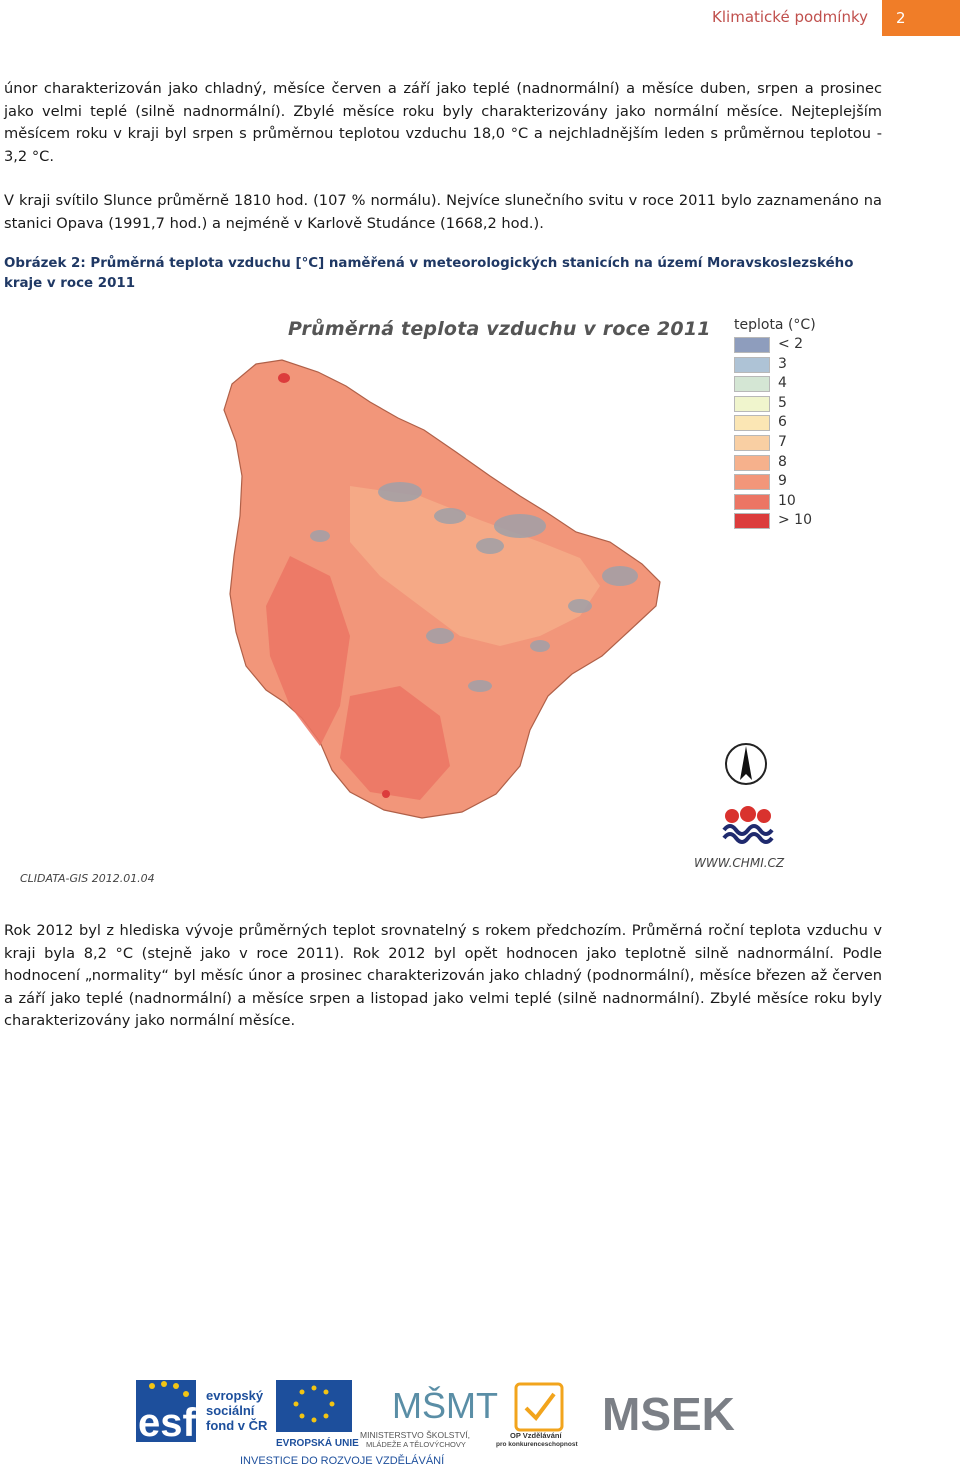  Describe the element at coordinates (317, 1442) in the screenshot. I see `eu-text: EVROPSKÁ UNIE` at that location.